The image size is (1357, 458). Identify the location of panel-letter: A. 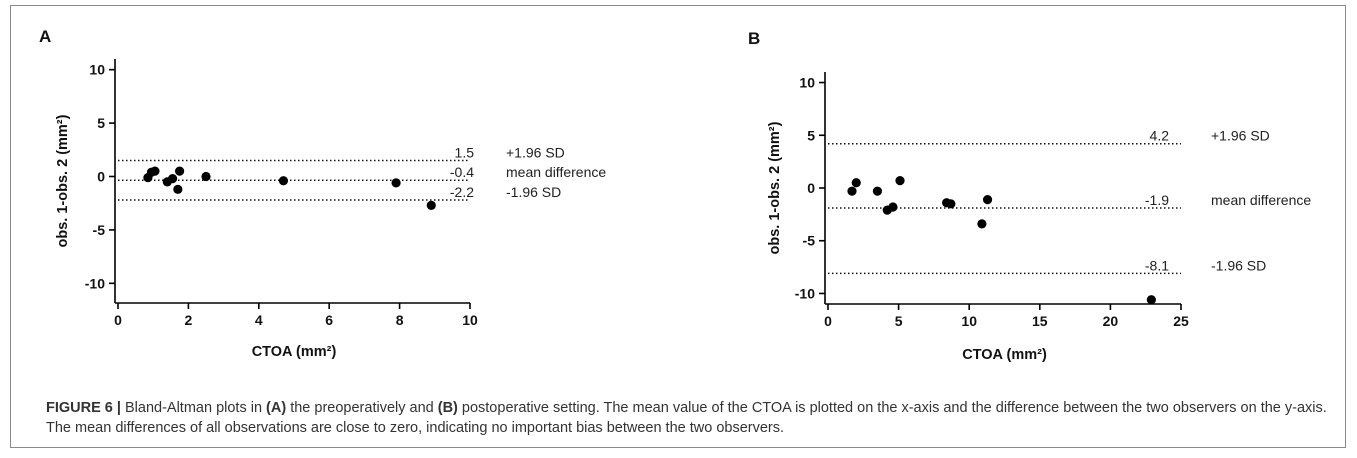
(45, 36).